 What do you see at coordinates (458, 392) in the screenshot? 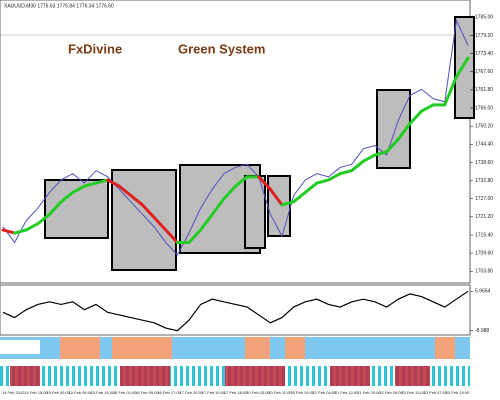
I see `x-tick-label: 23 Feb 15:00` at bounding box center [458, 392].